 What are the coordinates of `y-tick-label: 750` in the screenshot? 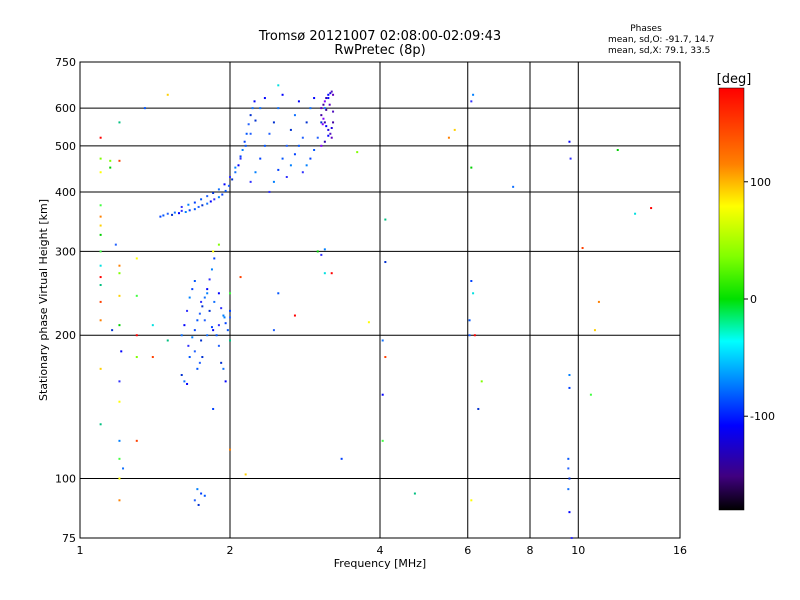 It's located at (65, 62).